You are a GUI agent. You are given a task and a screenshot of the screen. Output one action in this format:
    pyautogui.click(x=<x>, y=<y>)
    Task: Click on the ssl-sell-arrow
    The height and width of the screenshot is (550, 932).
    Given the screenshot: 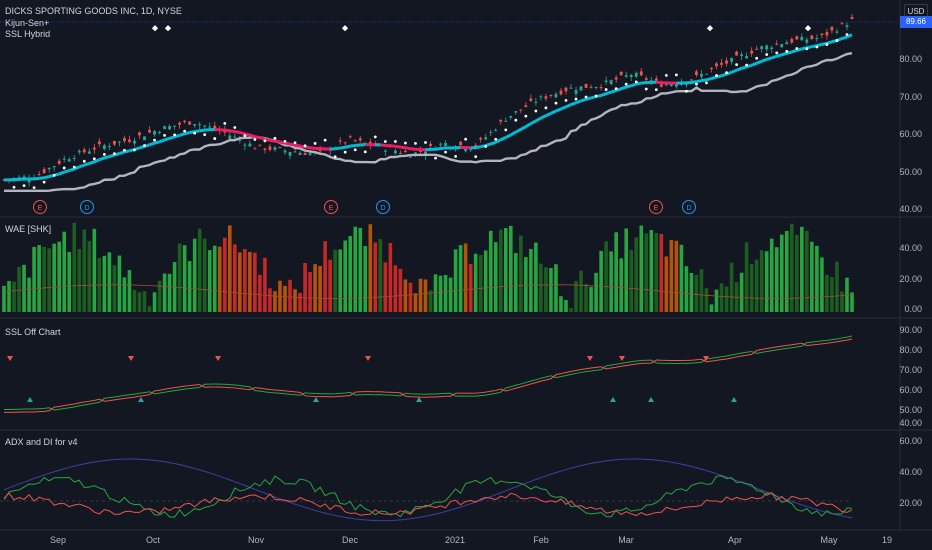 What is the action you would take?
    pyautogui.click(x=590, y=358)
    